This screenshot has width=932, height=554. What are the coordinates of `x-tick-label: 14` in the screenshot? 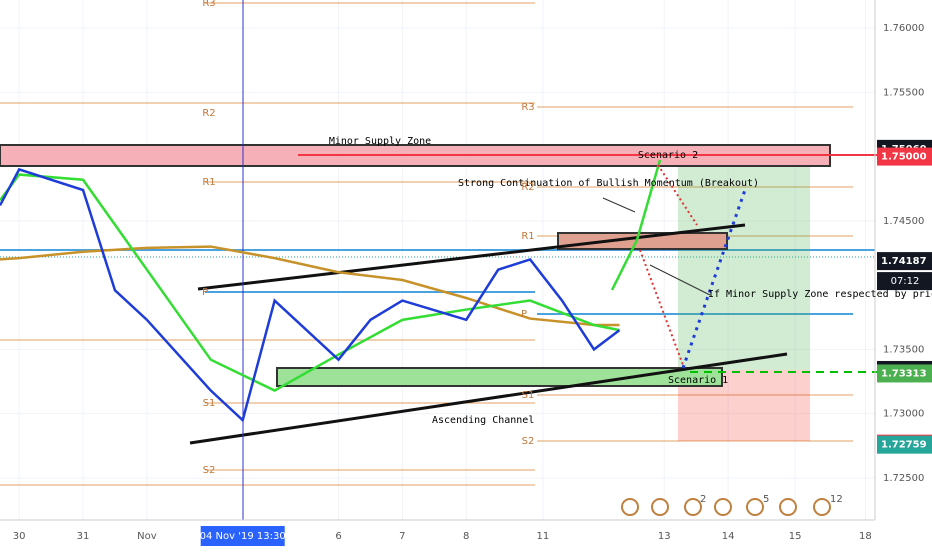 It's located at (728, 536).